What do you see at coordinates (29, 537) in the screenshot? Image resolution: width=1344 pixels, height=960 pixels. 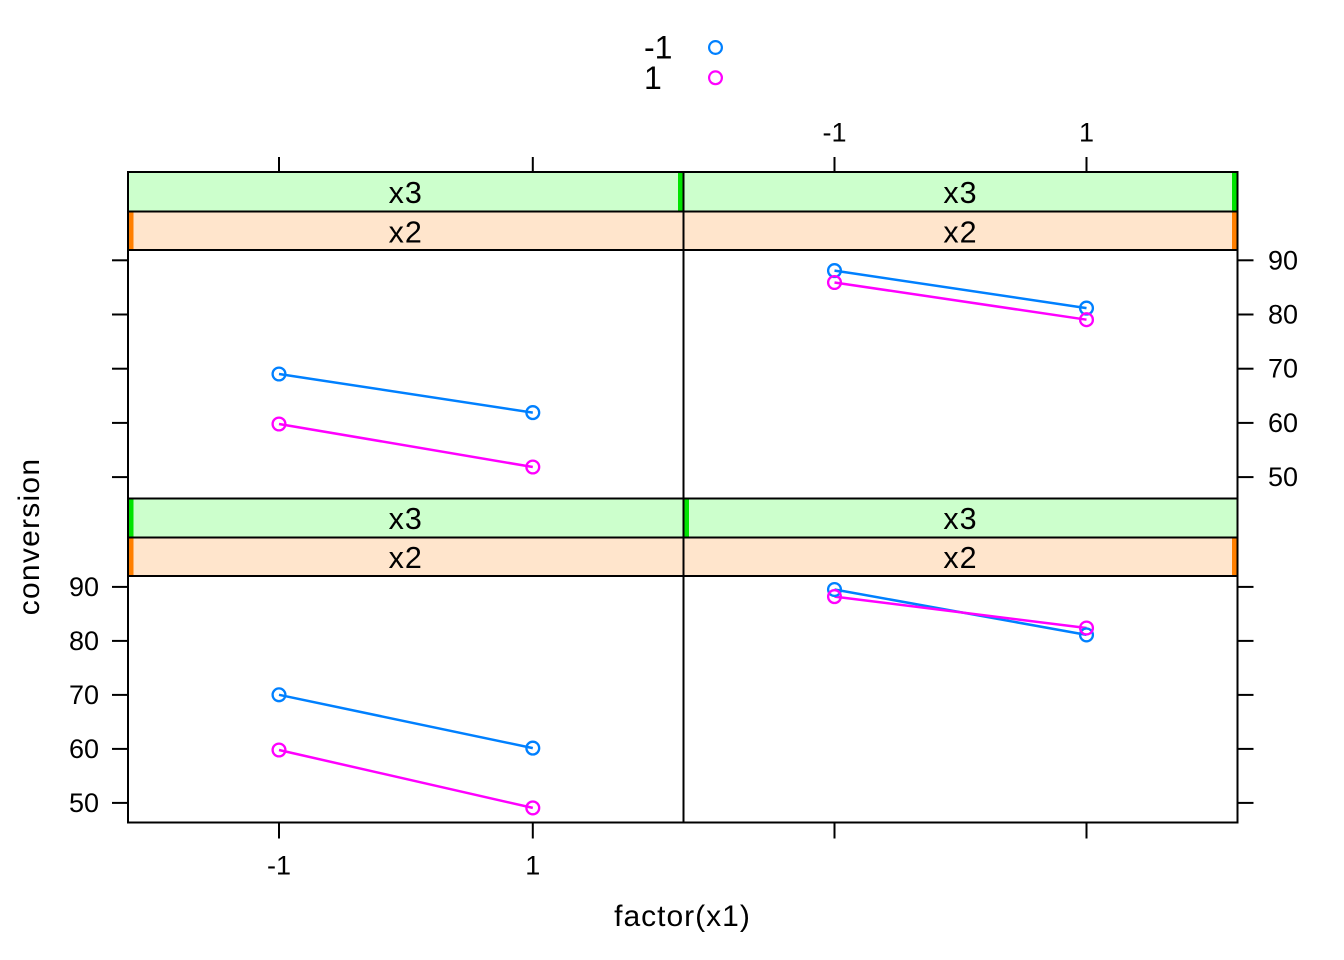 I see `svg-text: conversion` at bounding box center [29, 537].